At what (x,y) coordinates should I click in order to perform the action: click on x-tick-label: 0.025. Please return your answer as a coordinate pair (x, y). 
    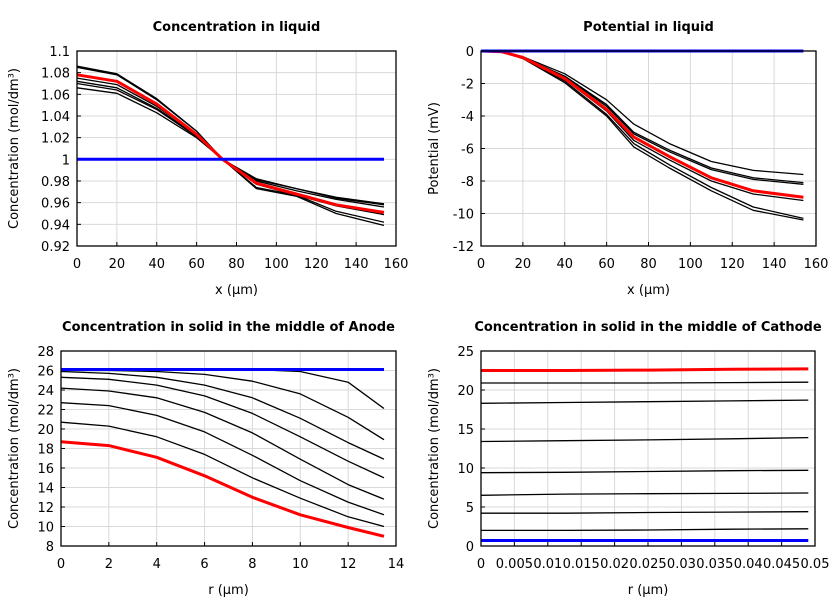
    Looking at the image, I should click on (647, 564).